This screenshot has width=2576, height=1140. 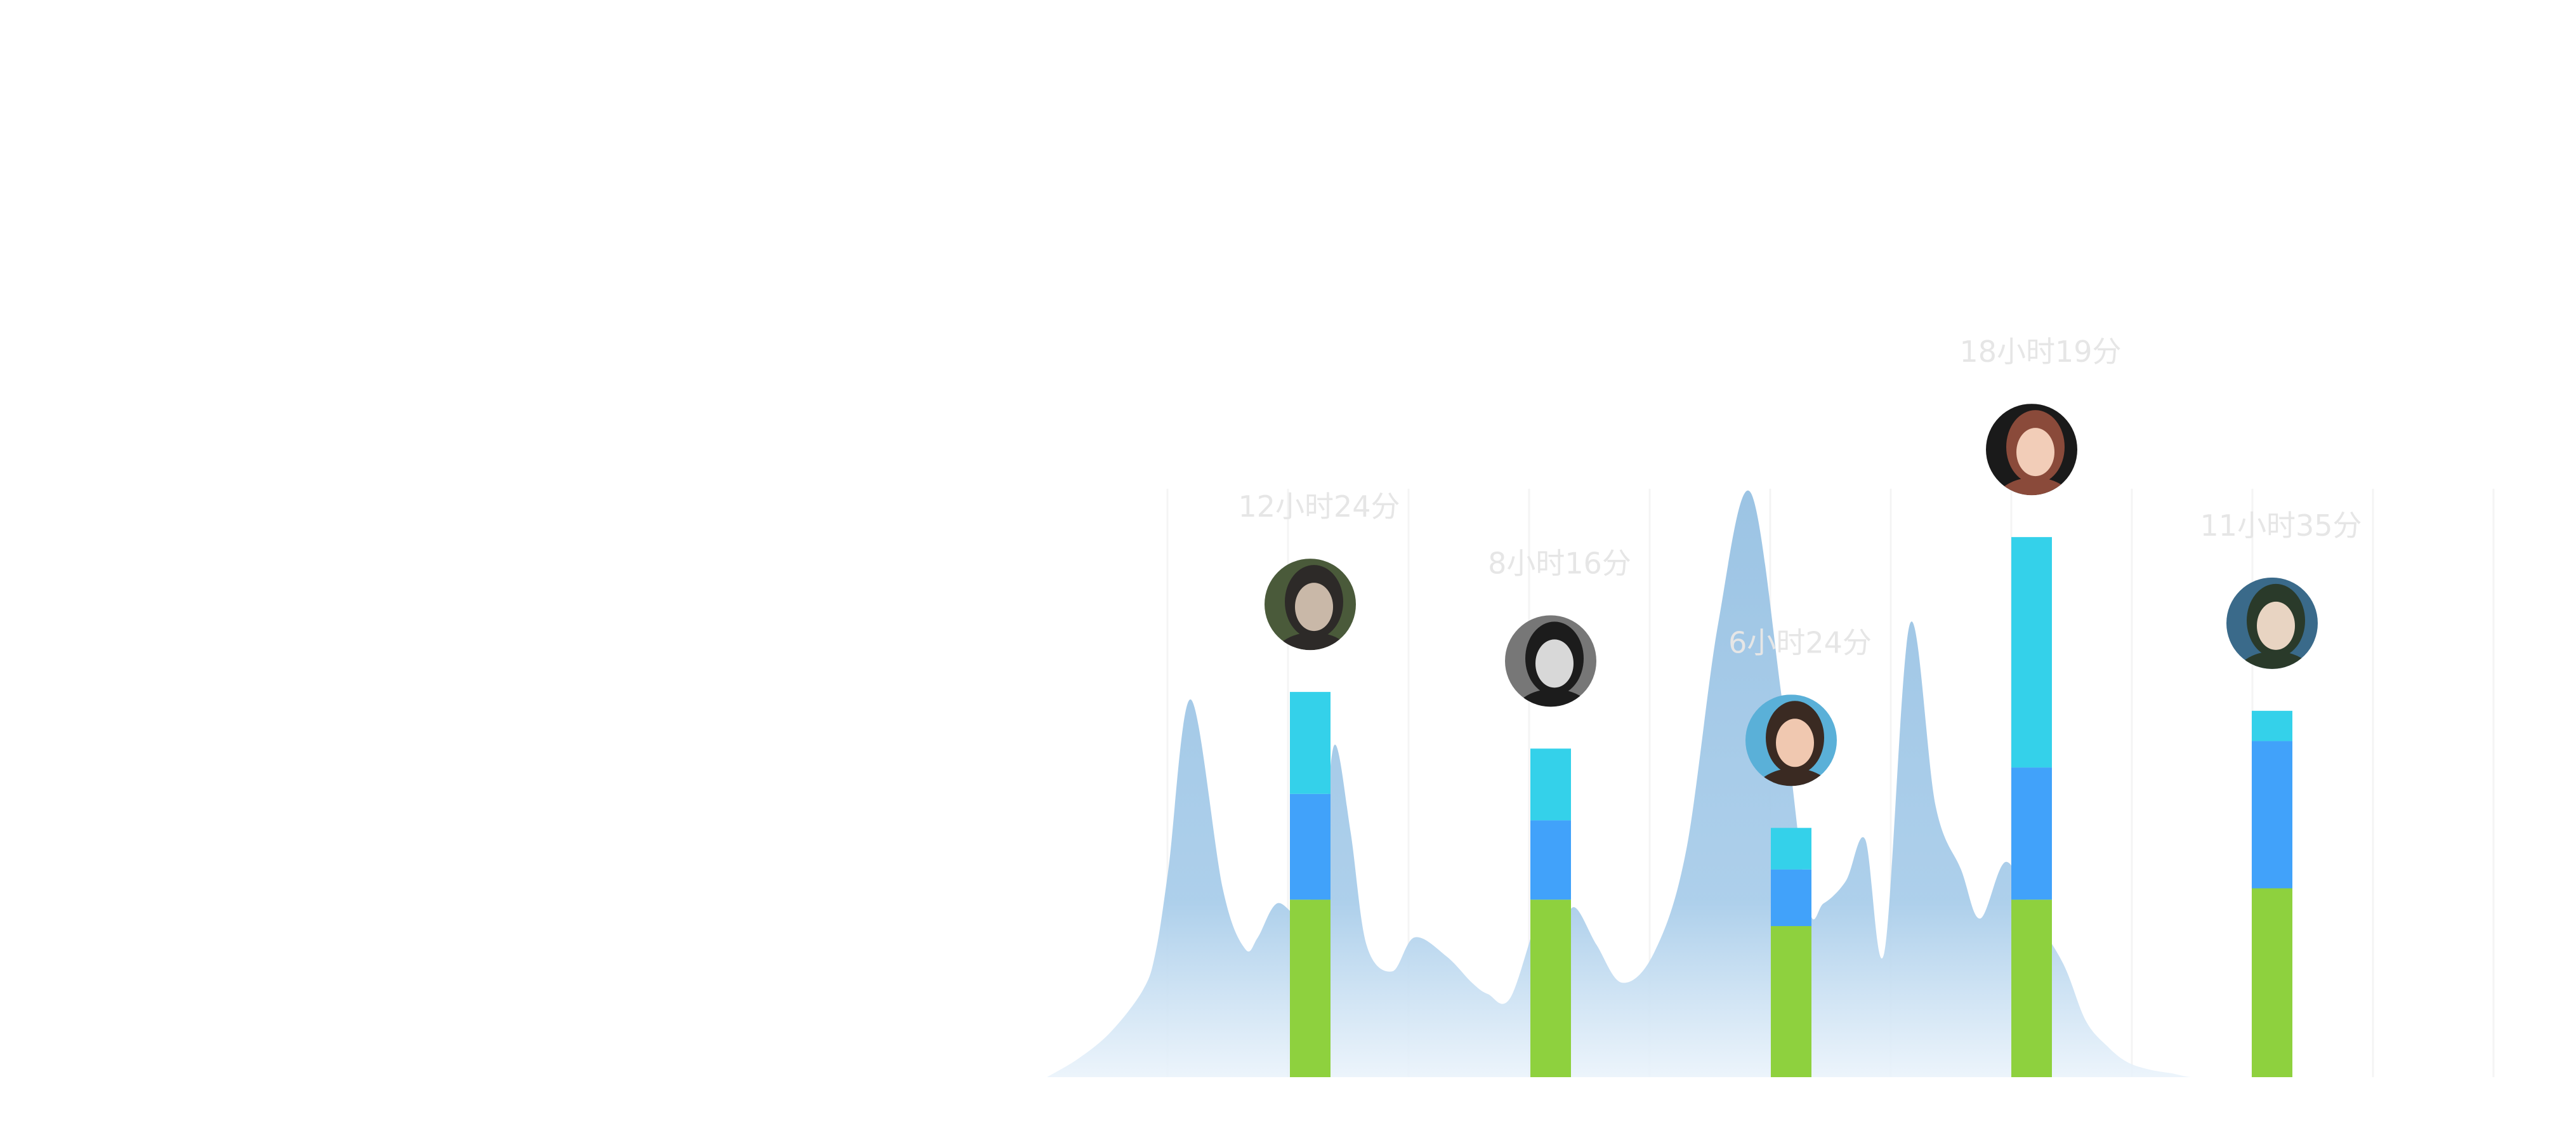 I want to click on data-labels: 12小时24分 8小时16分 6小时24分 18小时19分 11小时35分, so click(x=1800, y=497).